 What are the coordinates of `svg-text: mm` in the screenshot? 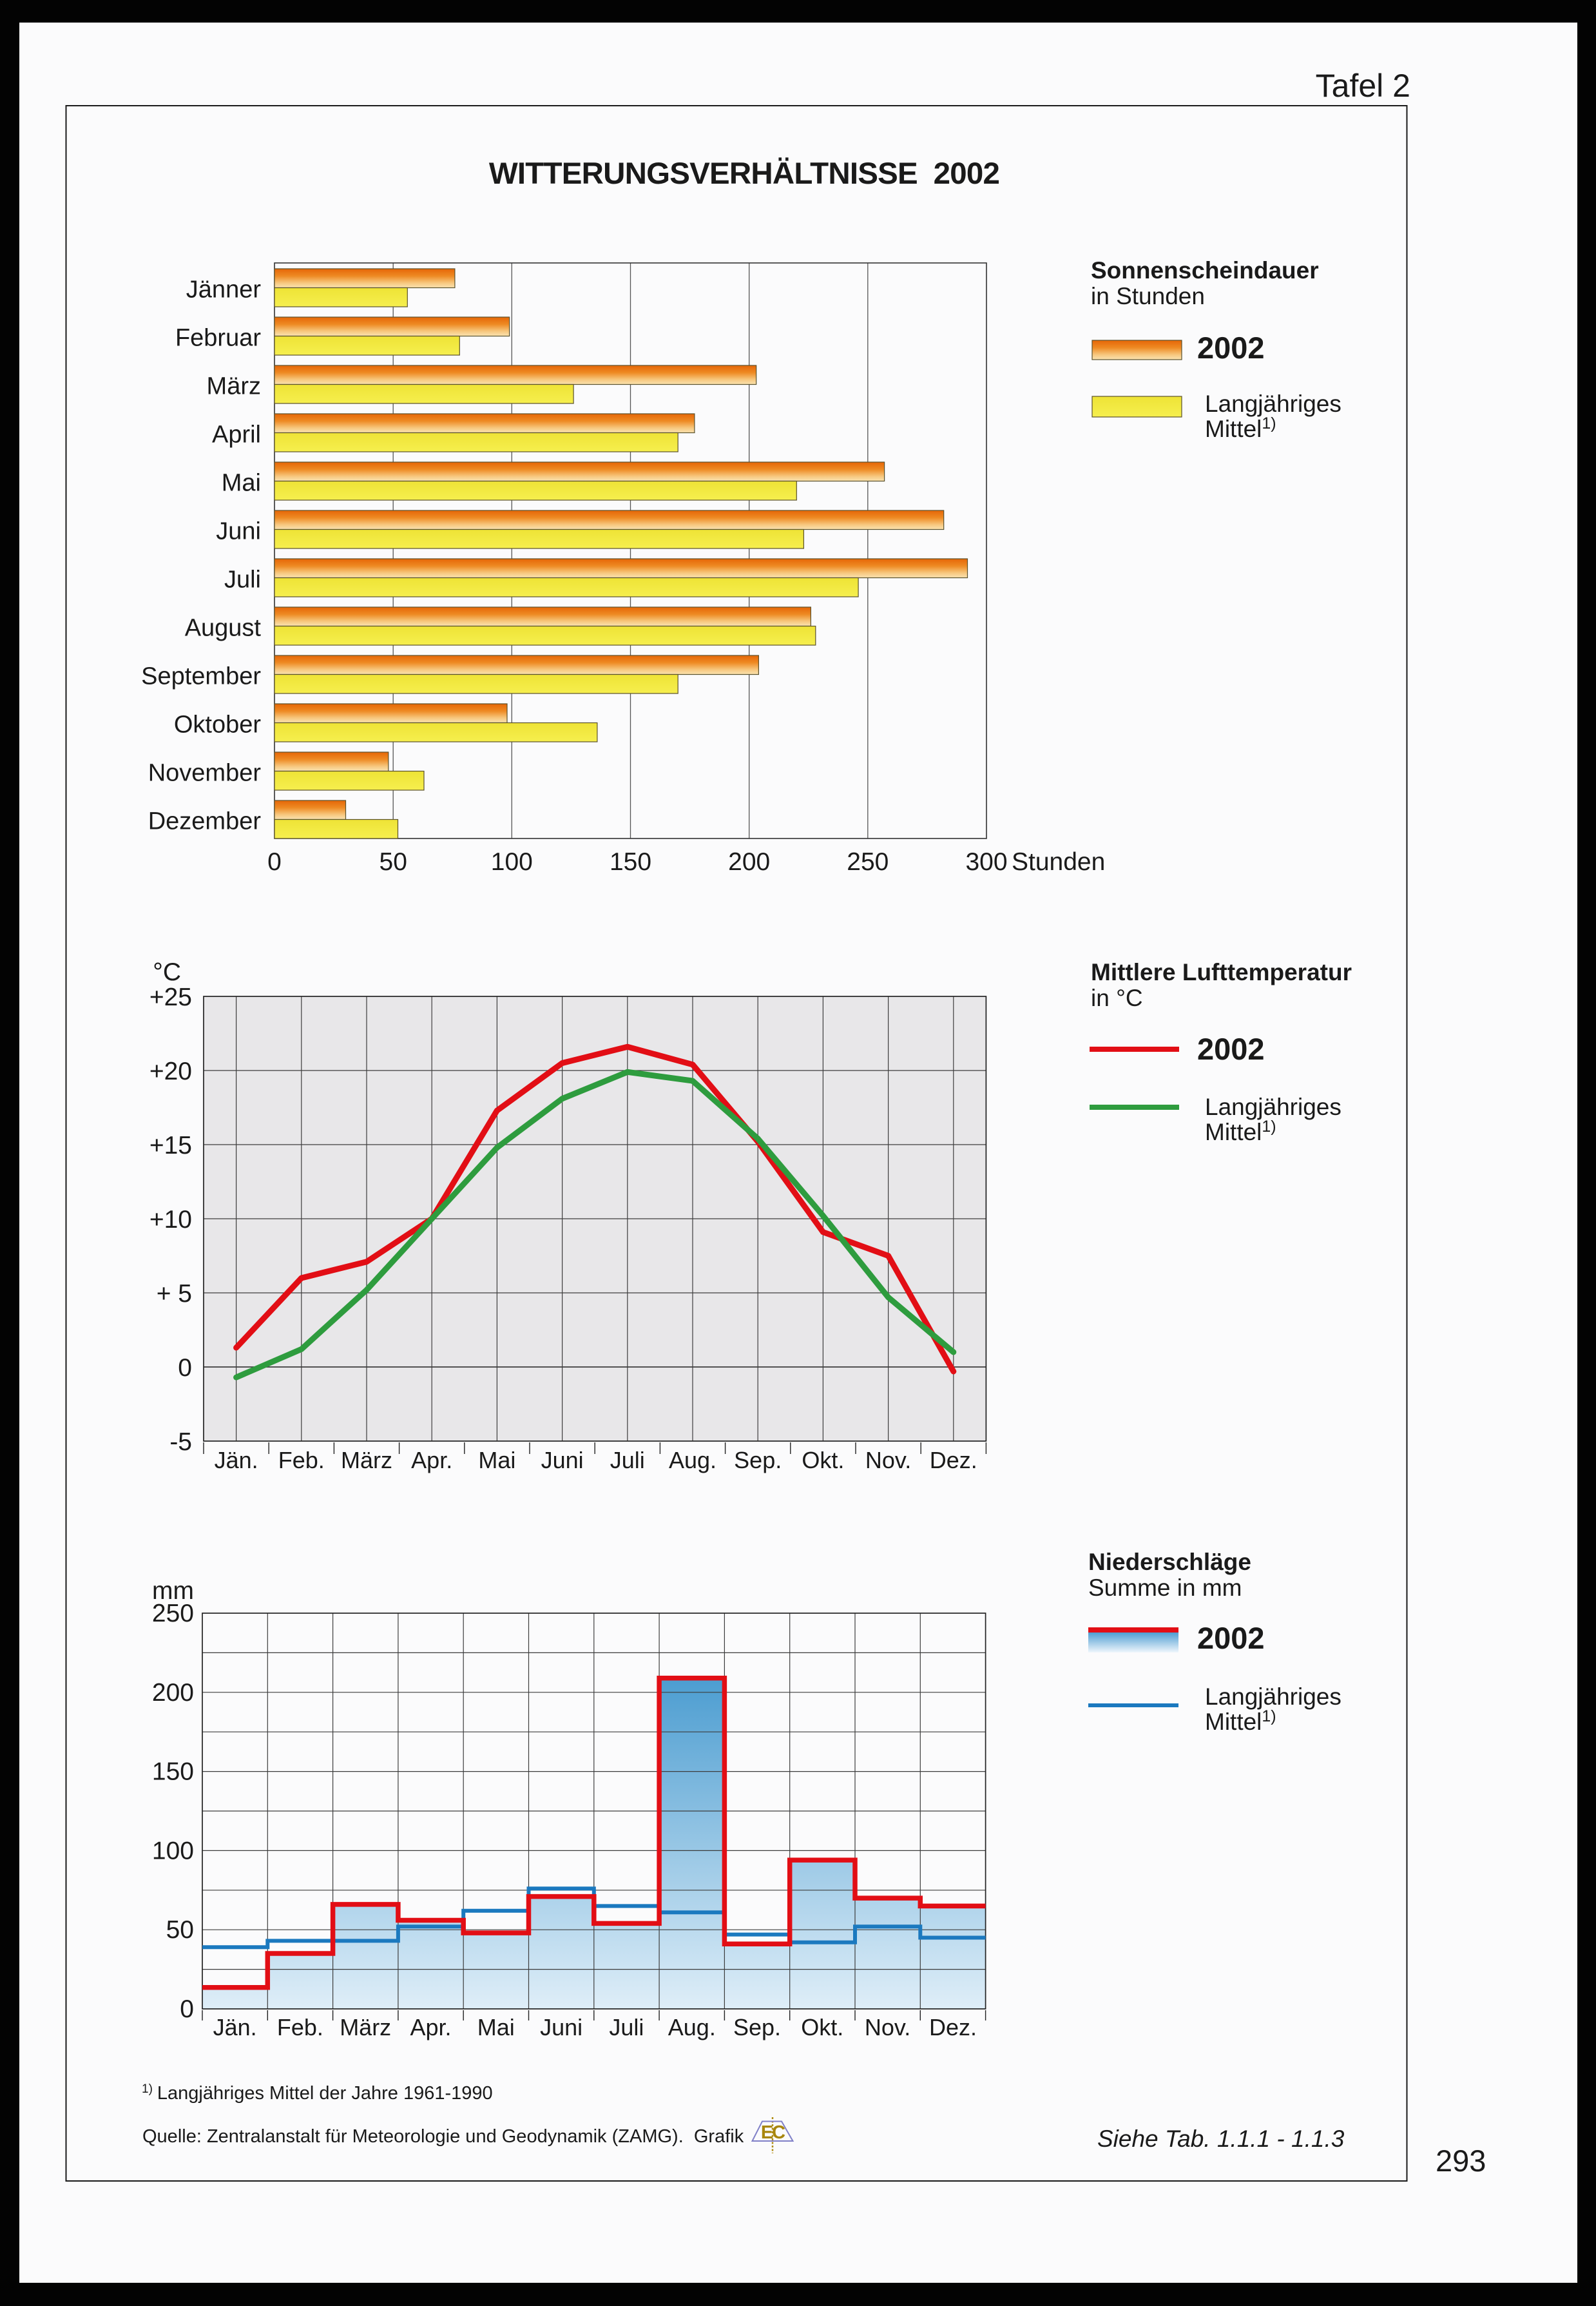 It's located at (173, 1591).